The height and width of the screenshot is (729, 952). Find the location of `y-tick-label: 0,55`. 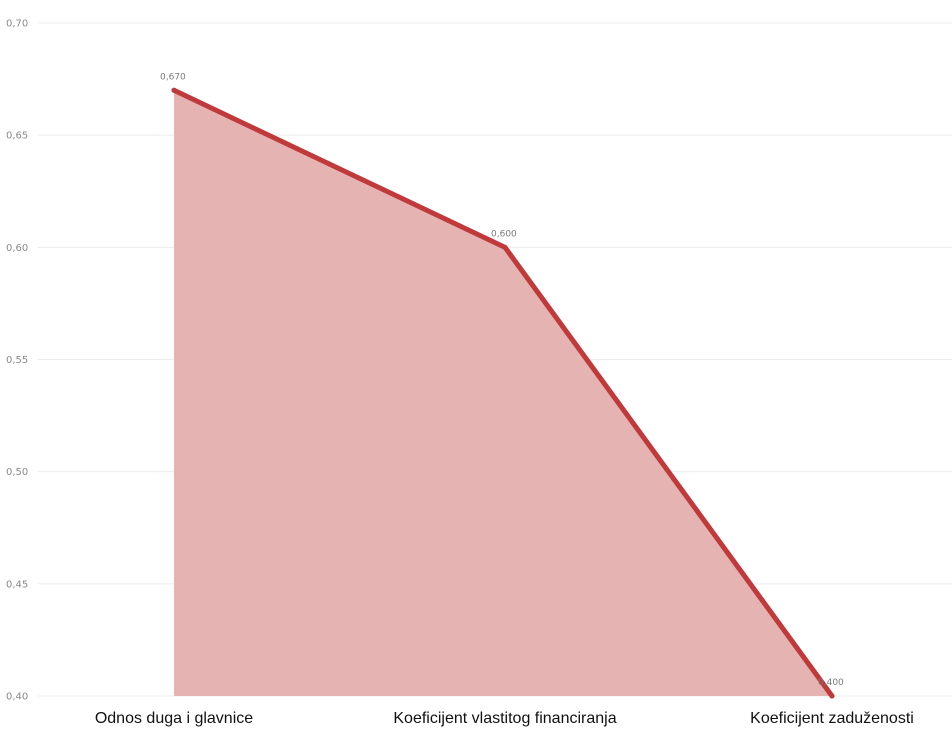

y-tick-label: 0,55 is located at coordinates (17, 360).